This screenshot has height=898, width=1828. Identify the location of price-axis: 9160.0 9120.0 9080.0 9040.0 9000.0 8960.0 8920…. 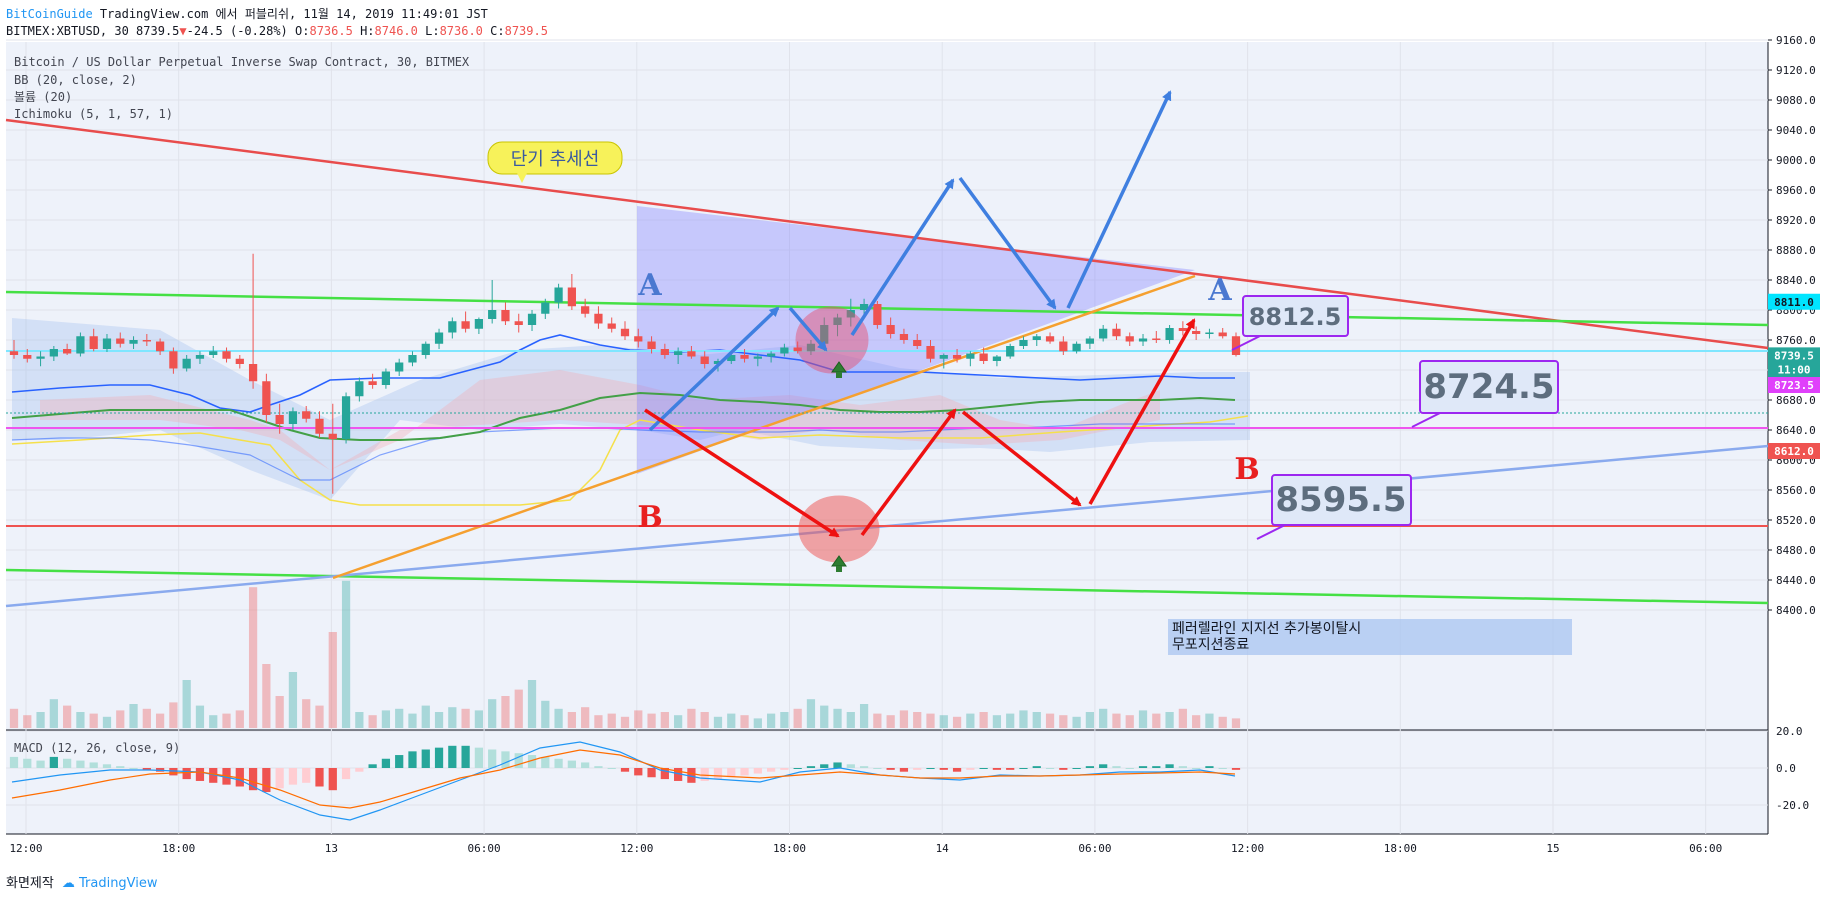
(1792, 325).